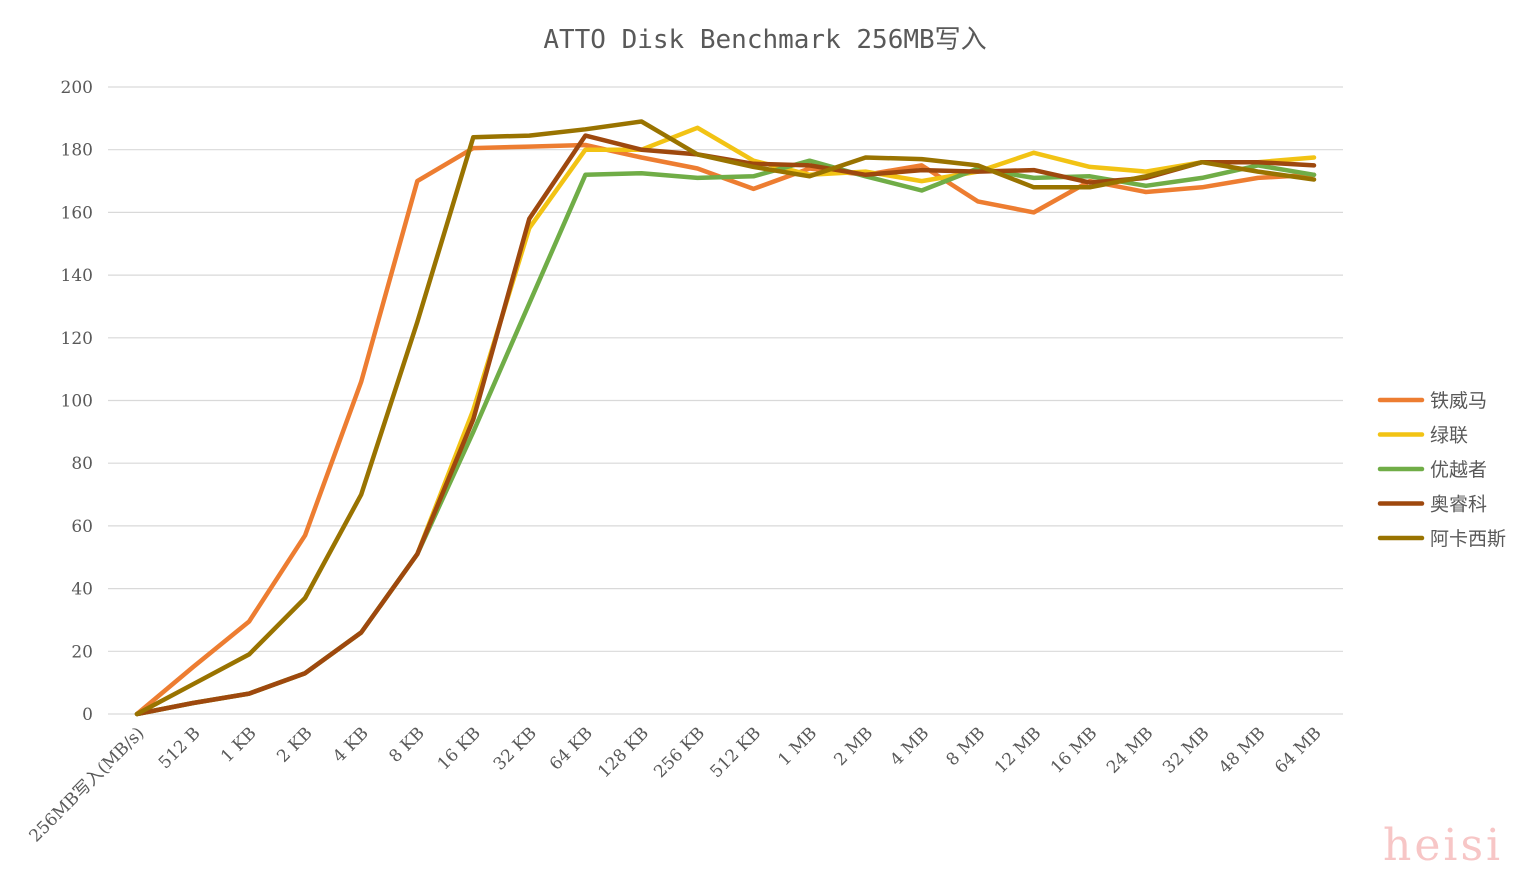  I want to click on x-tick-label: 16 KB, so click(459, 748).